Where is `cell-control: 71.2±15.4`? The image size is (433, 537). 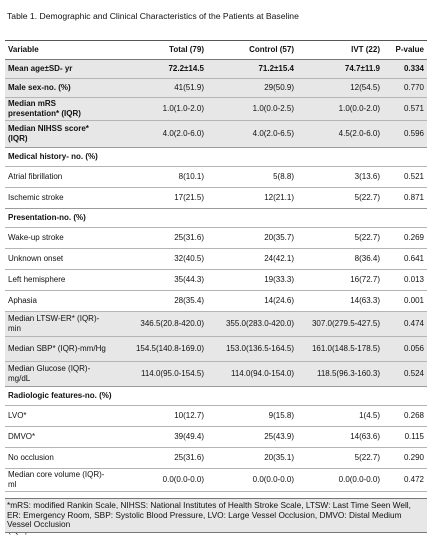 cell-control: 71.2±15.4 is located at coordinates (252, 69).